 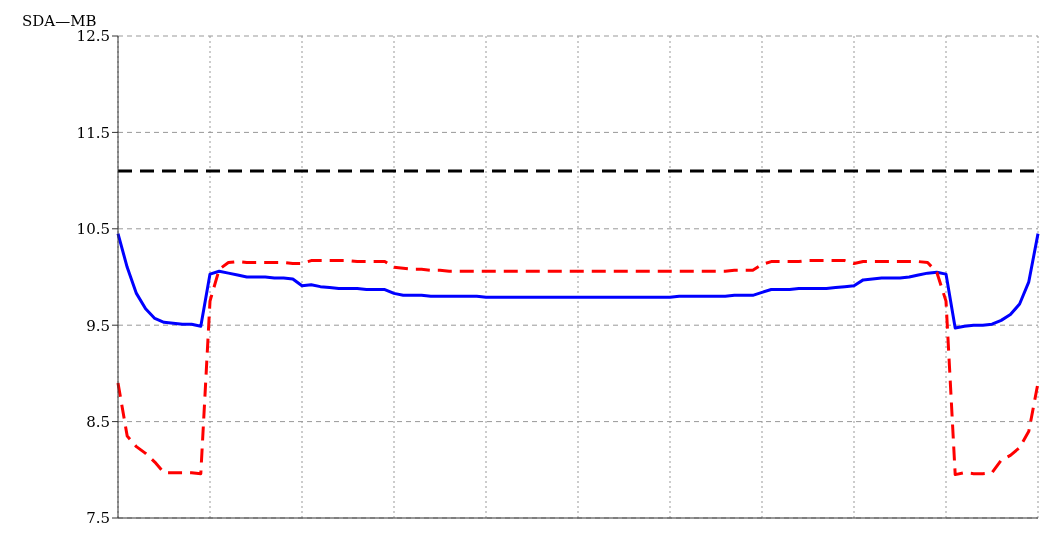 I want to click on y-tick-label: 10.5, so click(x=93, y=229).